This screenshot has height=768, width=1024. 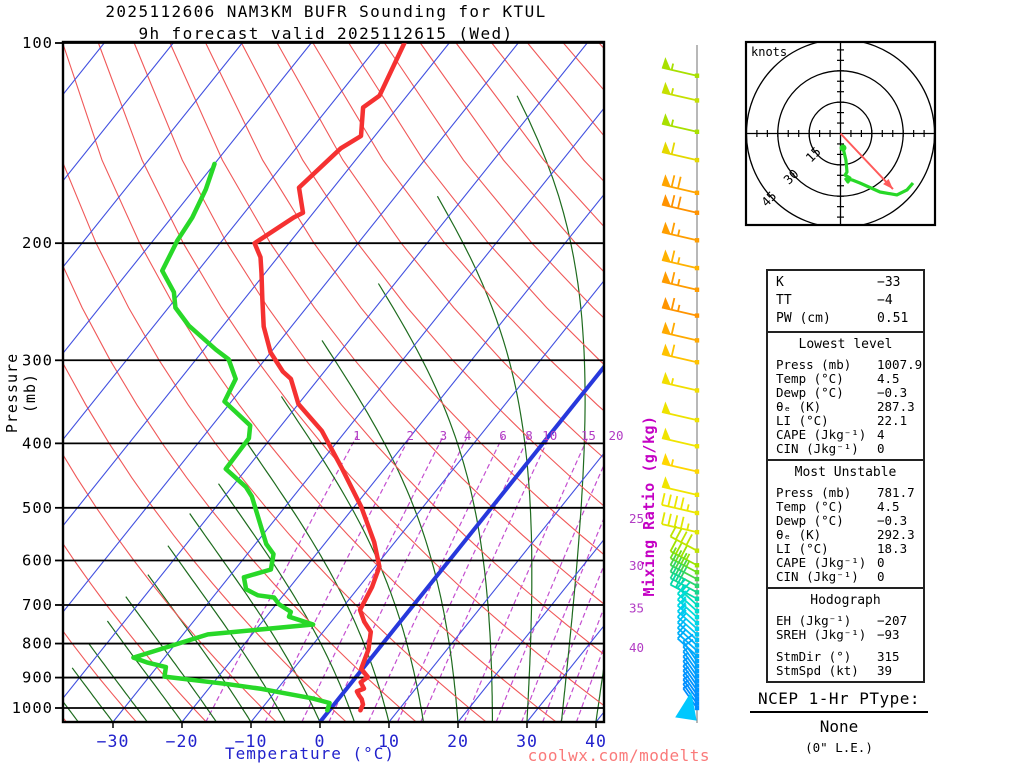 I want to click on wind-barb-column, so click(x=680, y=384).